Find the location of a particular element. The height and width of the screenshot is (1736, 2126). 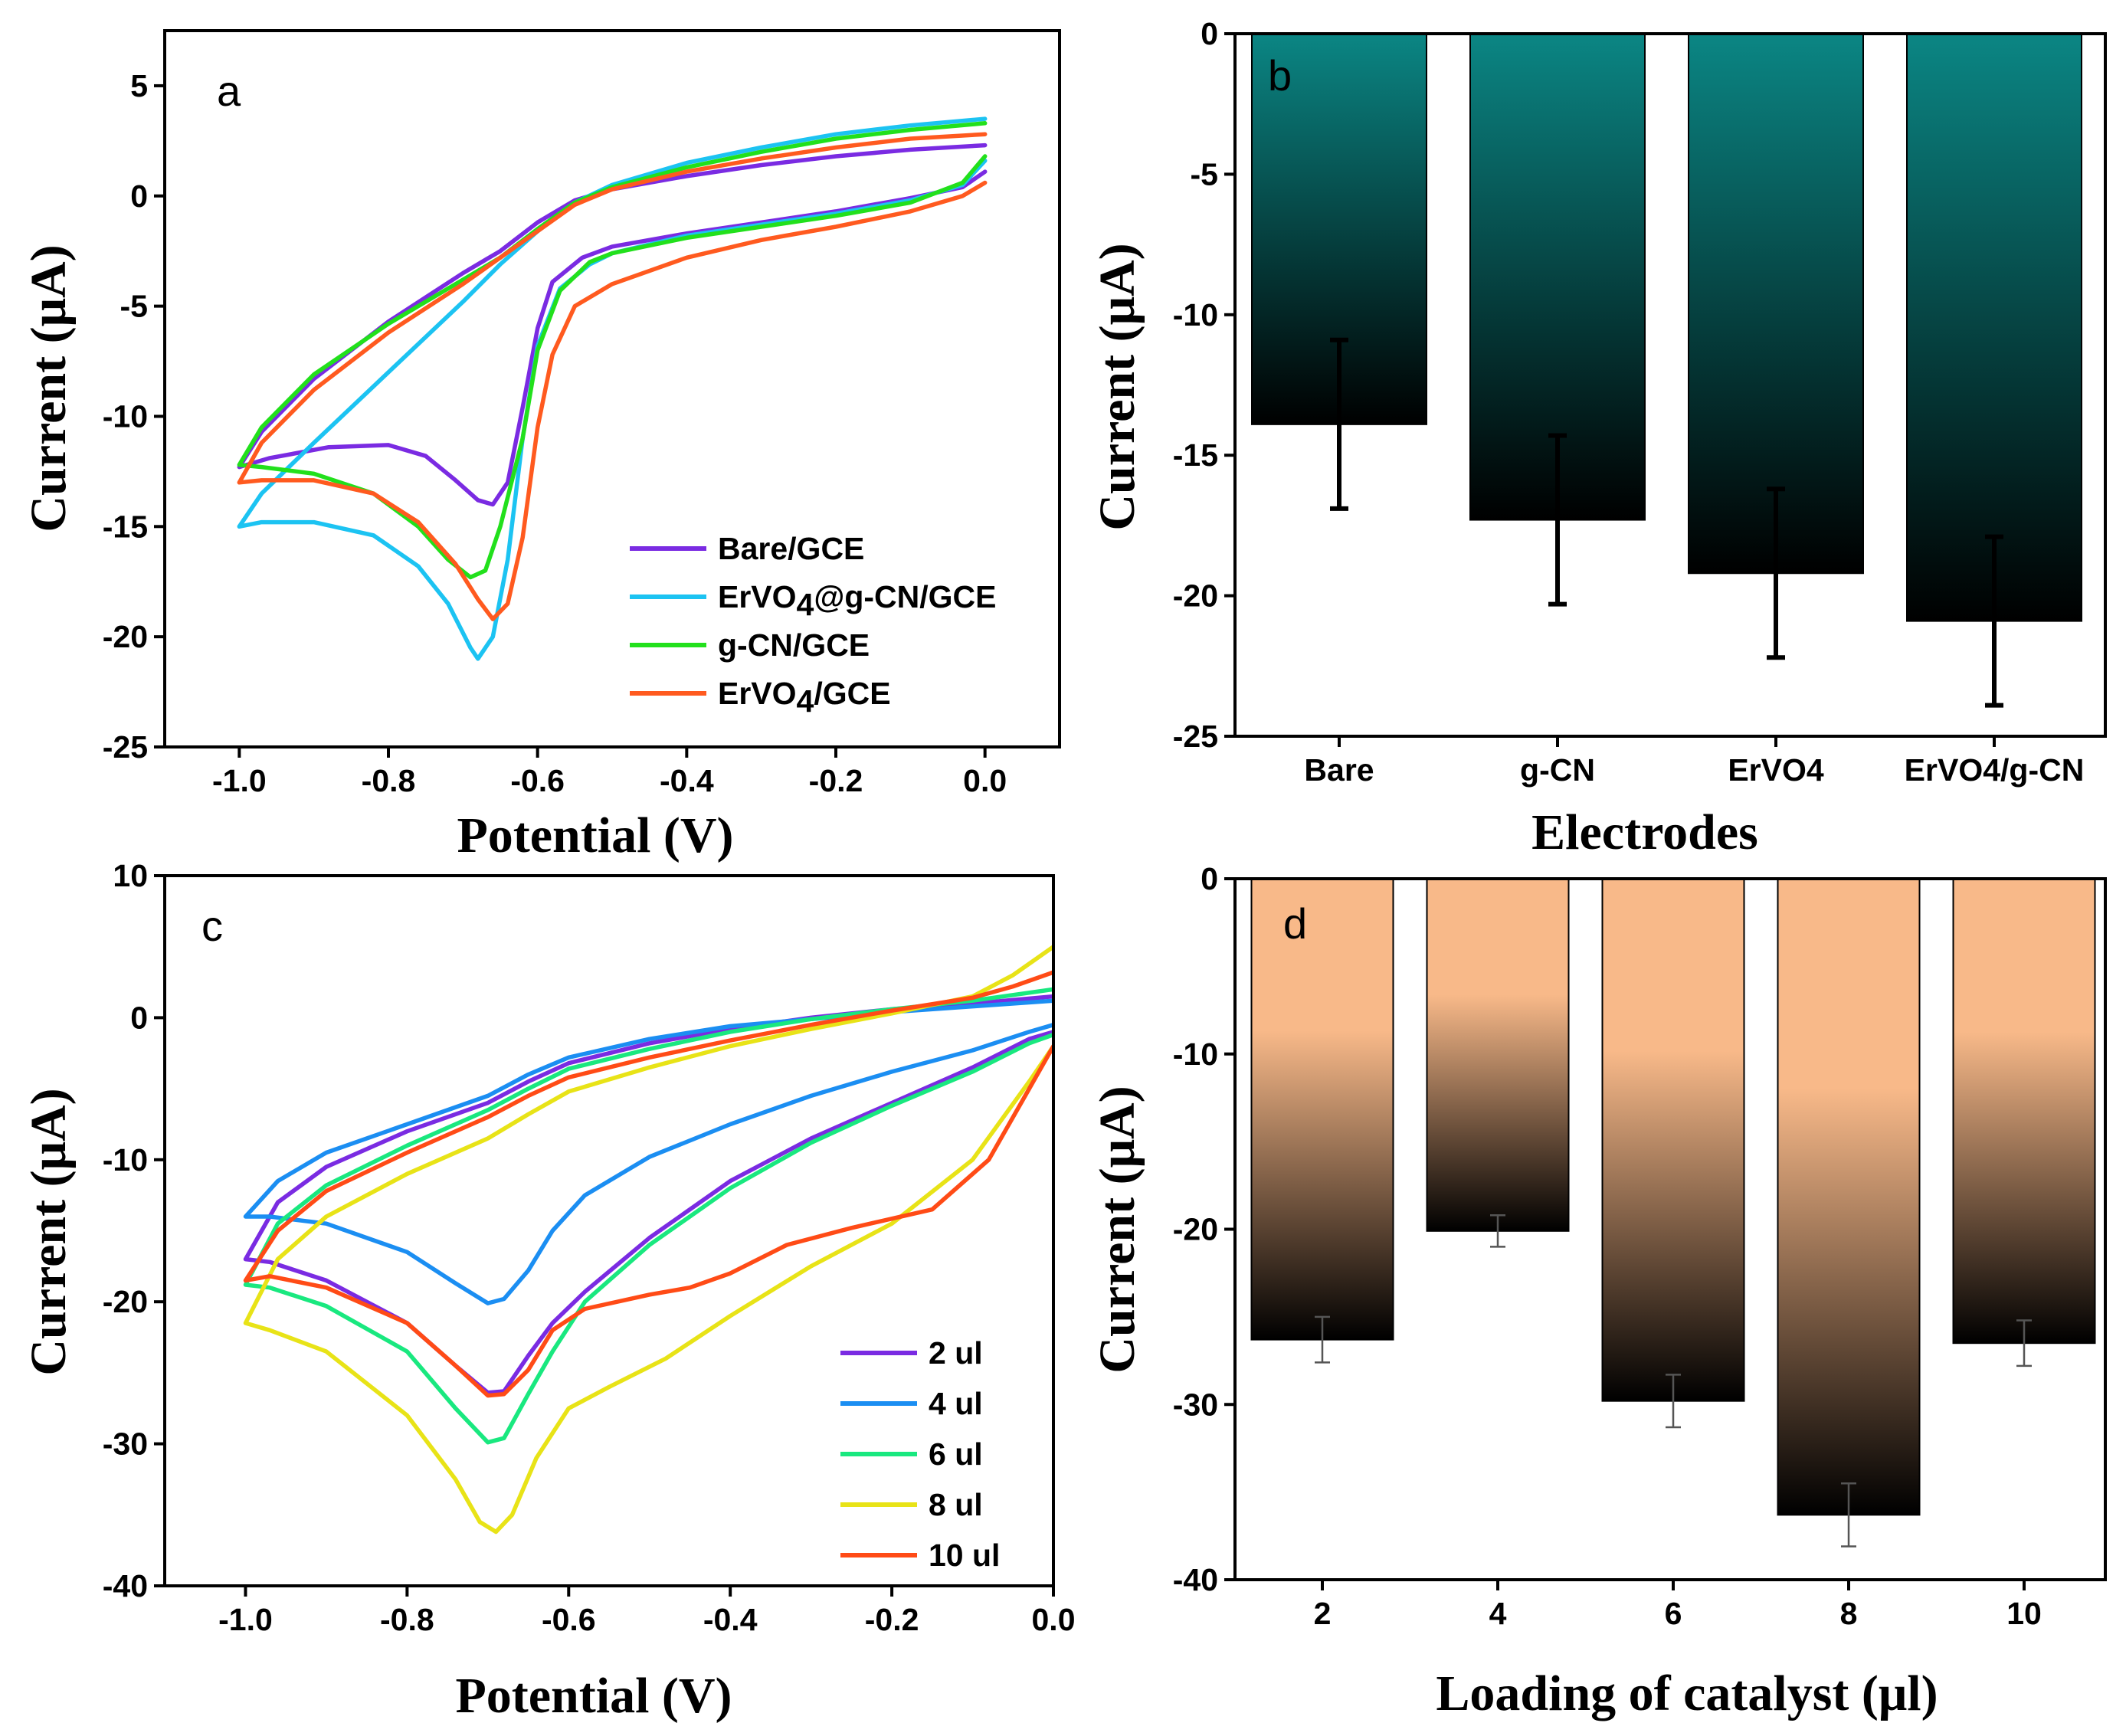

panel-c-ytick-label: 0 is located at coordinates (139, 1017).